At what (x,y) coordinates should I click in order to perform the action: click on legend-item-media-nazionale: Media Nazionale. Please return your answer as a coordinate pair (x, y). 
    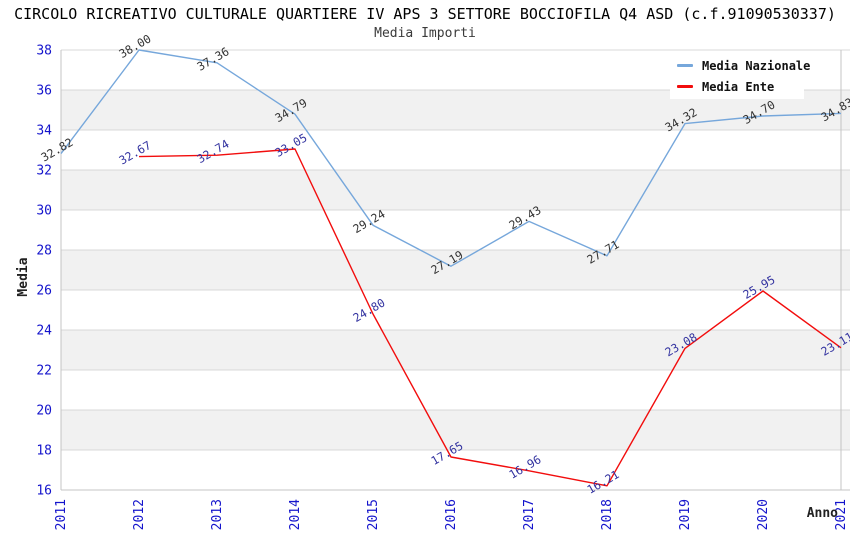
    Looking at the image, I should click on (743, 66).